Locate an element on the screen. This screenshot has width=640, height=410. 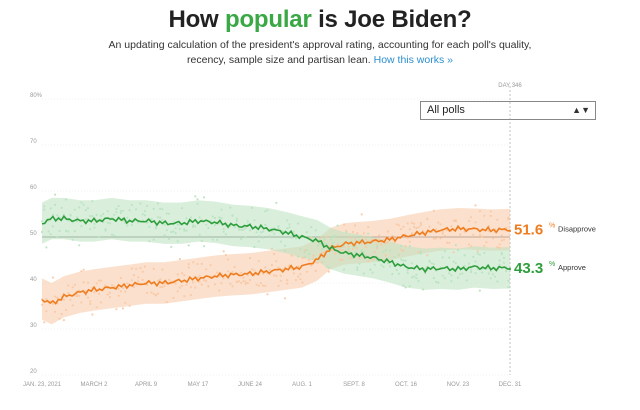
end-value-approve: 43.3 is located at coordinates (528, 268).